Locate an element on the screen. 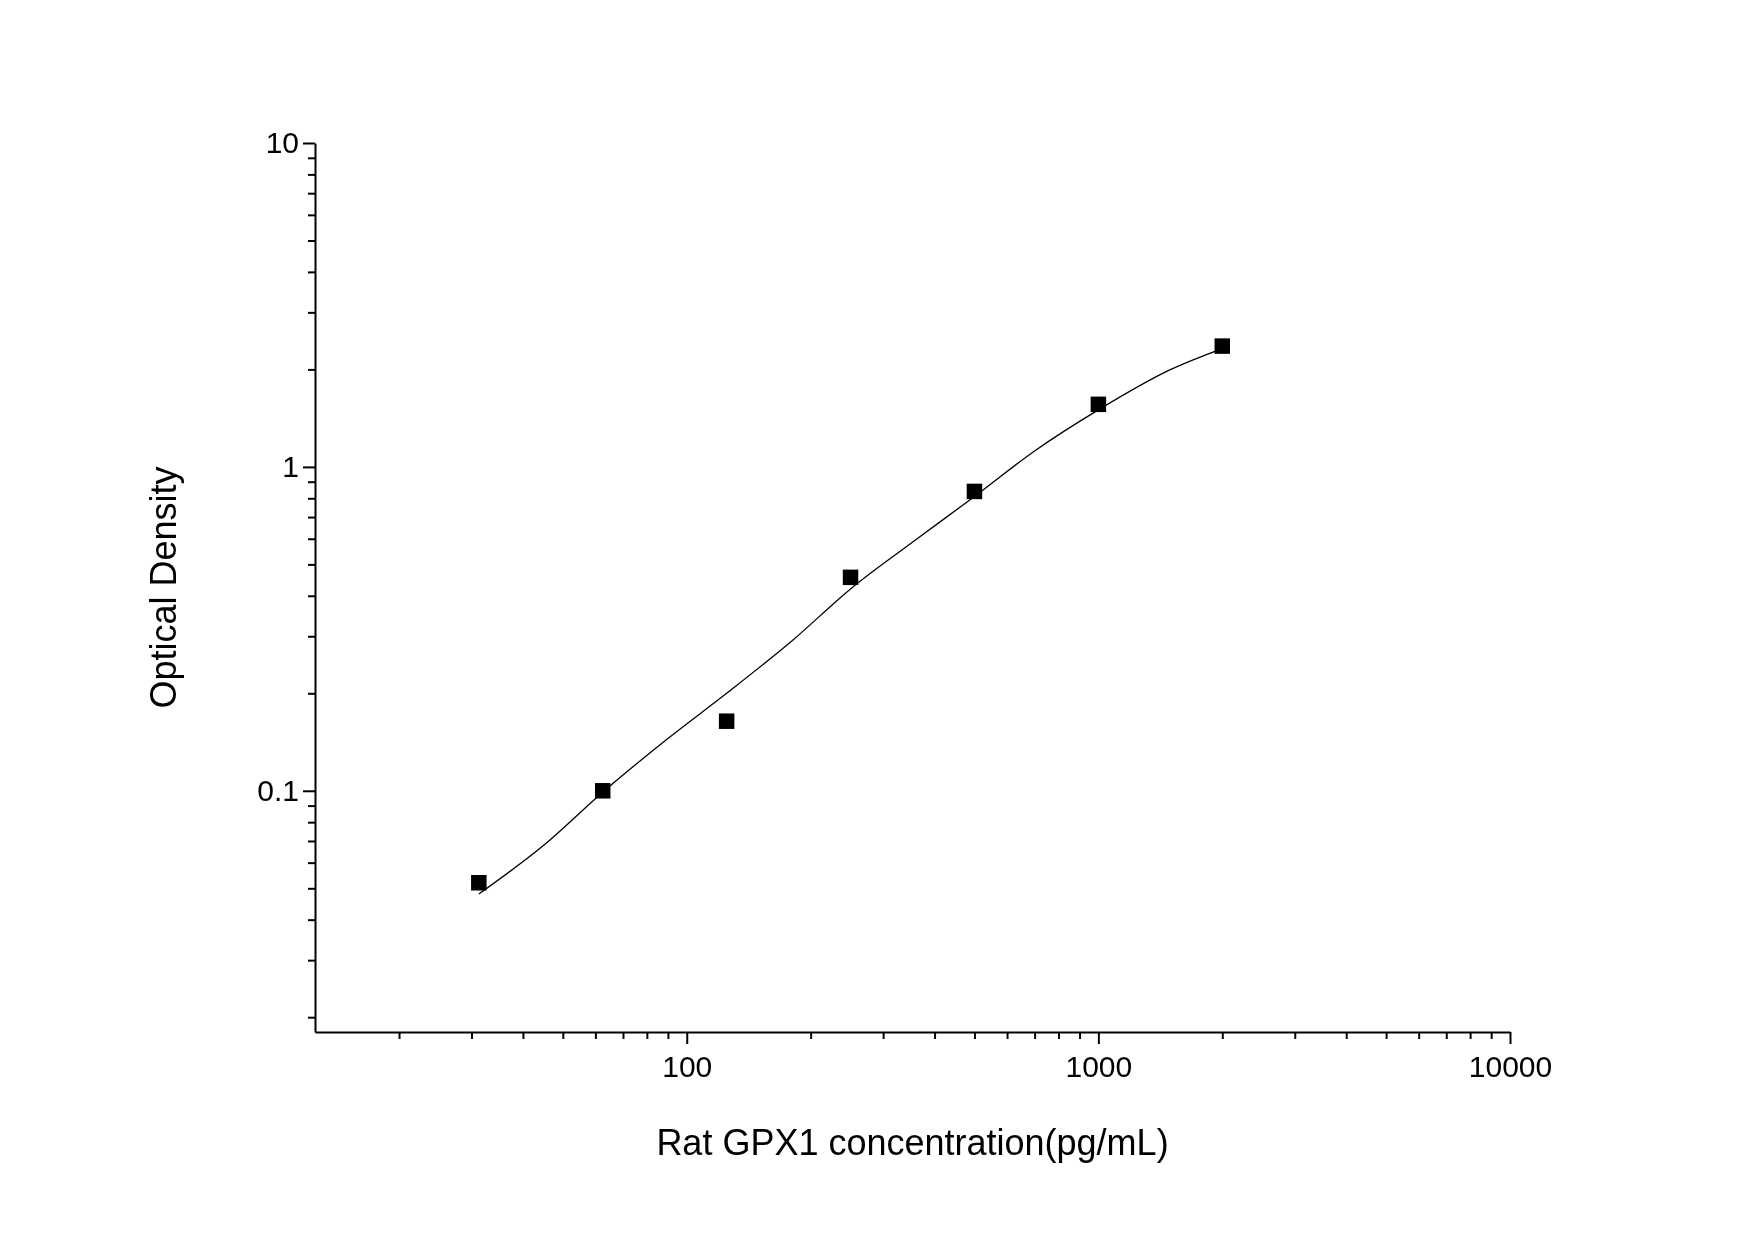 This screenshot has height=1240, width=1755. x-tick-label: 1000 is located at coordinates (1099, 1066).